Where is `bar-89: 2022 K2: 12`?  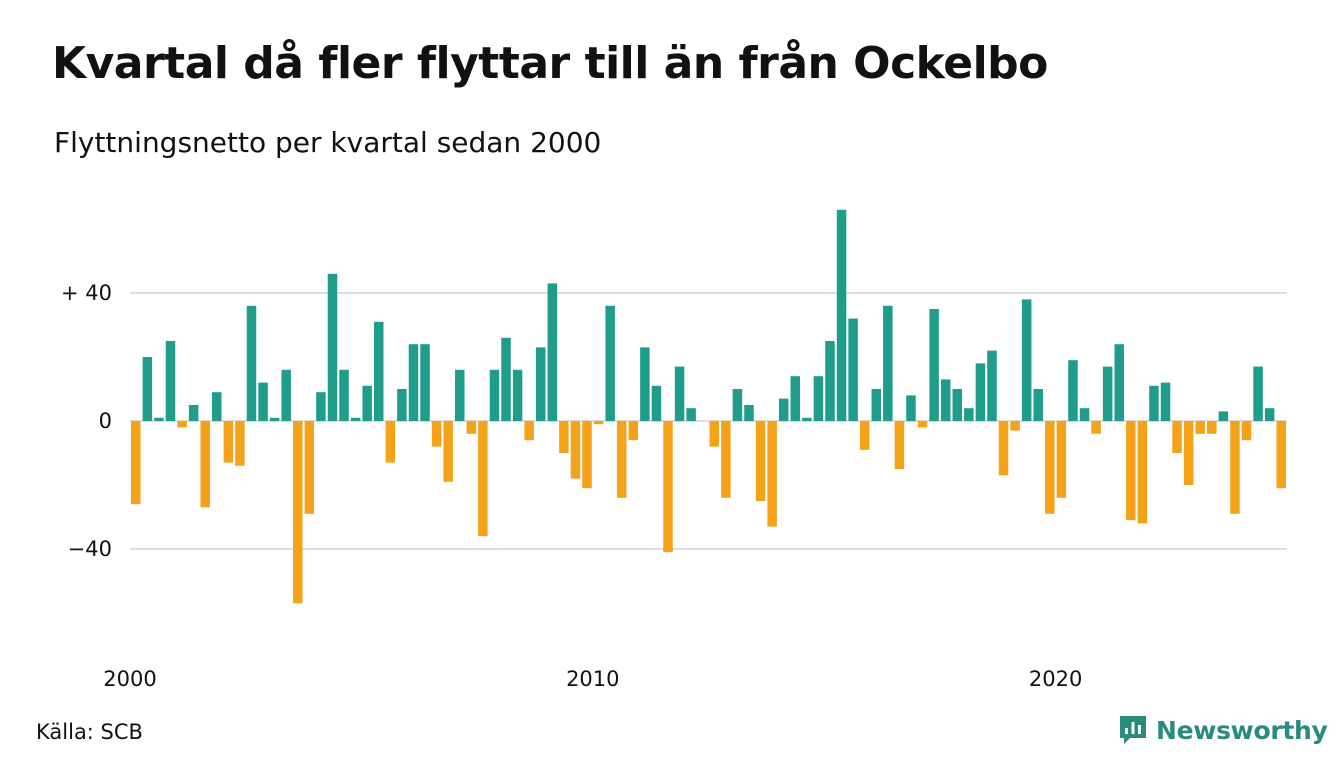 bar-89: 2022 K2: 12 is located at coordinates (1165, 401).